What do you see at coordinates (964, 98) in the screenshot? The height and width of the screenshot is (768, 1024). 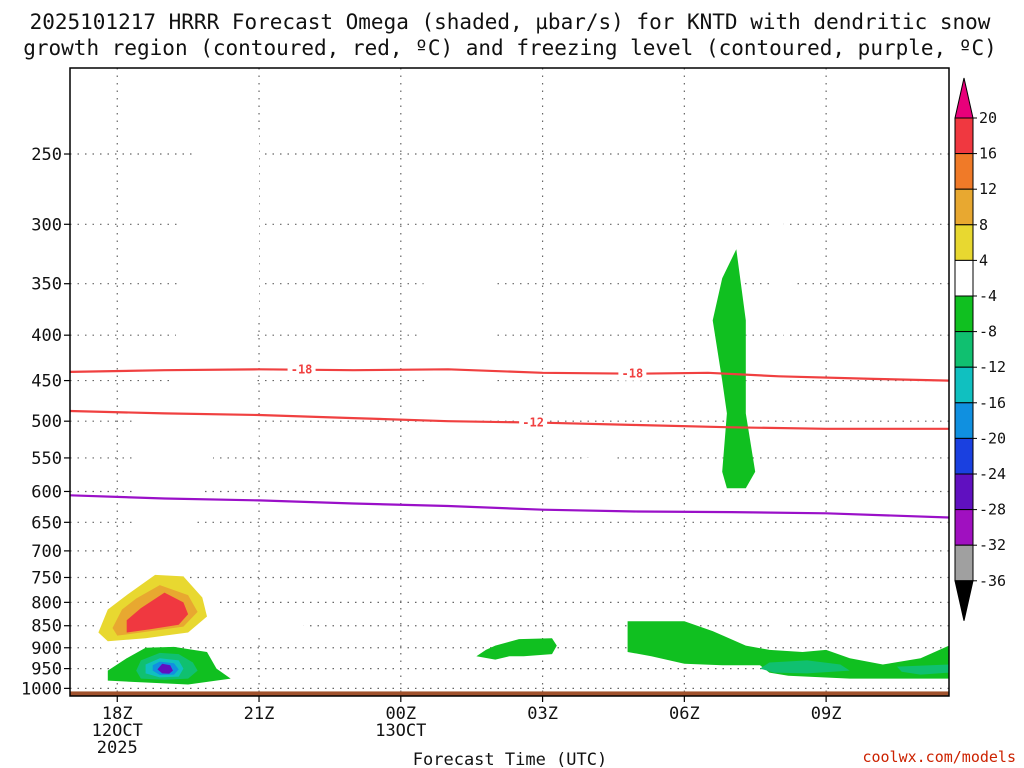 I see `colorbar-arrow-top` at bounding box center [964, 98].